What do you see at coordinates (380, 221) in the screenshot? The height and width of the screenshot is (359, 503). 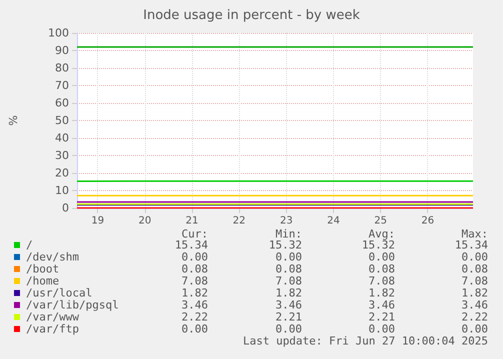 I see `x-tick-label: 25` at bounding box center [380, 221].